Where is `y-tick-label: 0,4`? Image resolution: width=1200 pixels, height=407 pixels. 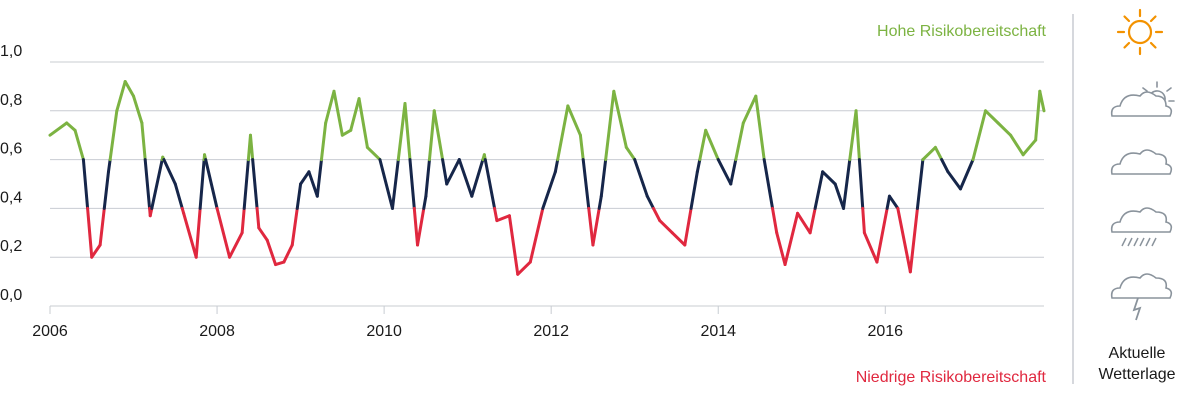
y-tick-label: 0,4 is located at coordinates (11, 197).